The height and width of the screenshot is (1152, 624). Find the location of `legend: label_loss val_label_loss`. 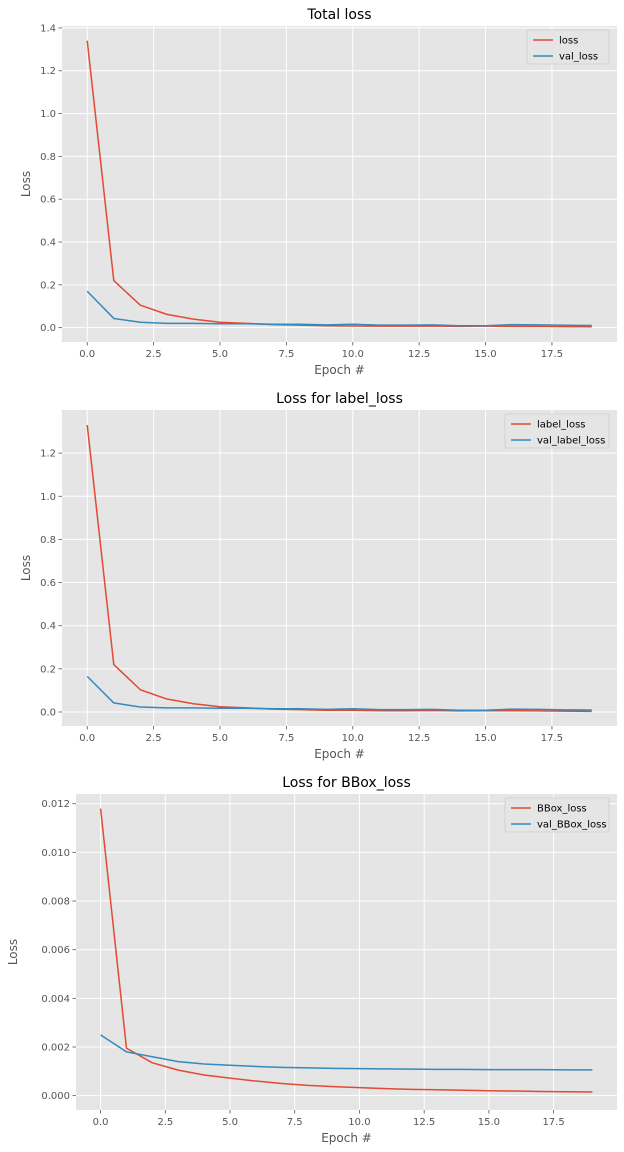

legend: label_loss val_label_loss is located at coordinates (557, 431).